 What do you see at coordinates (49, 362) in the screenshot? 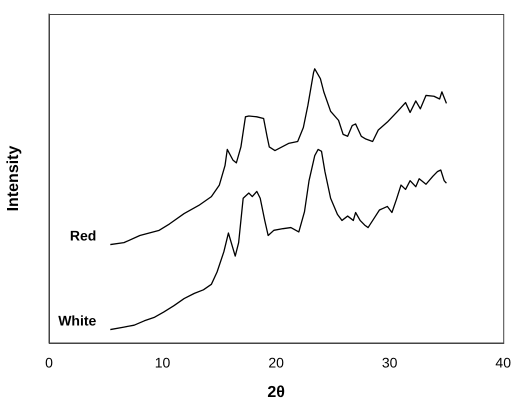
I see `x-tick-label: 0` at bounding box center [49, 362].